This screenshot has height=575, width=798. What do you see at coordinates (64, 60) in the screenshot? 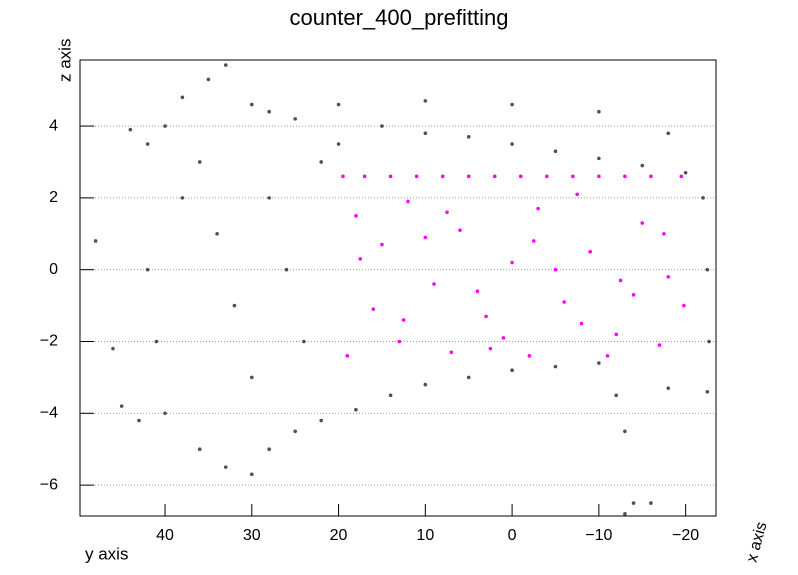
I see `y-axis-label: z axis` at bounding box center [64, 60].